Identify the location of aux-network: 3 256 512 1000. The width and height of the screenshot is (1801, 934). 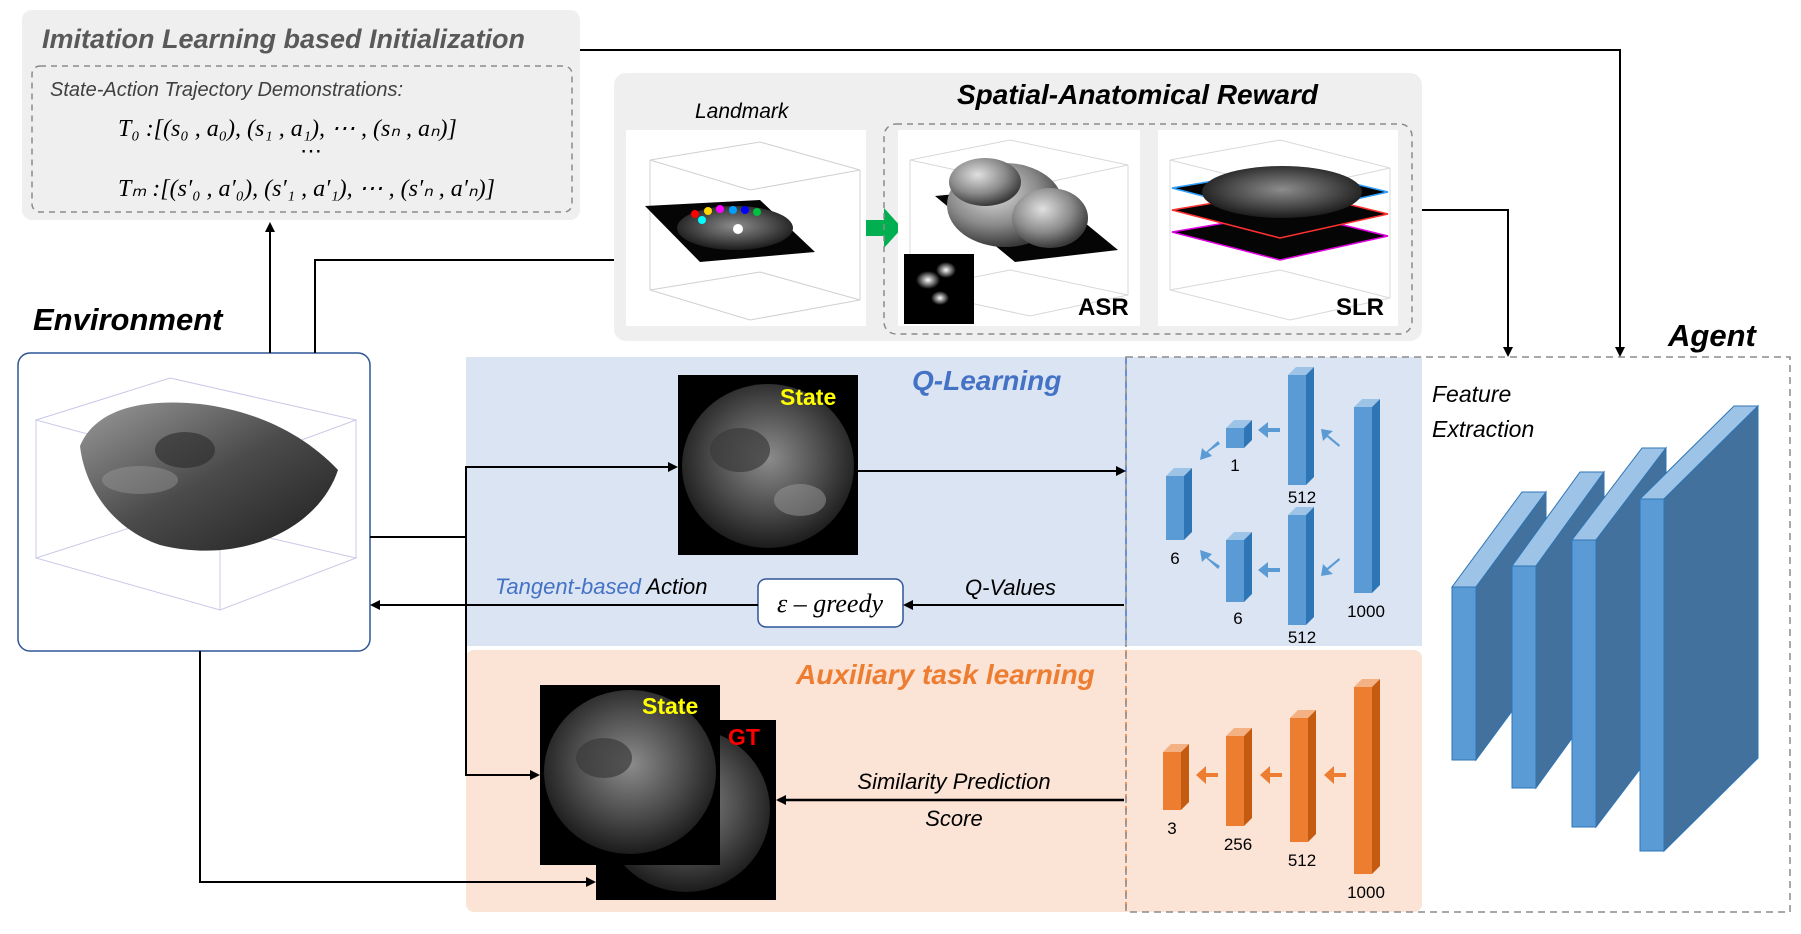
(1274, 790).